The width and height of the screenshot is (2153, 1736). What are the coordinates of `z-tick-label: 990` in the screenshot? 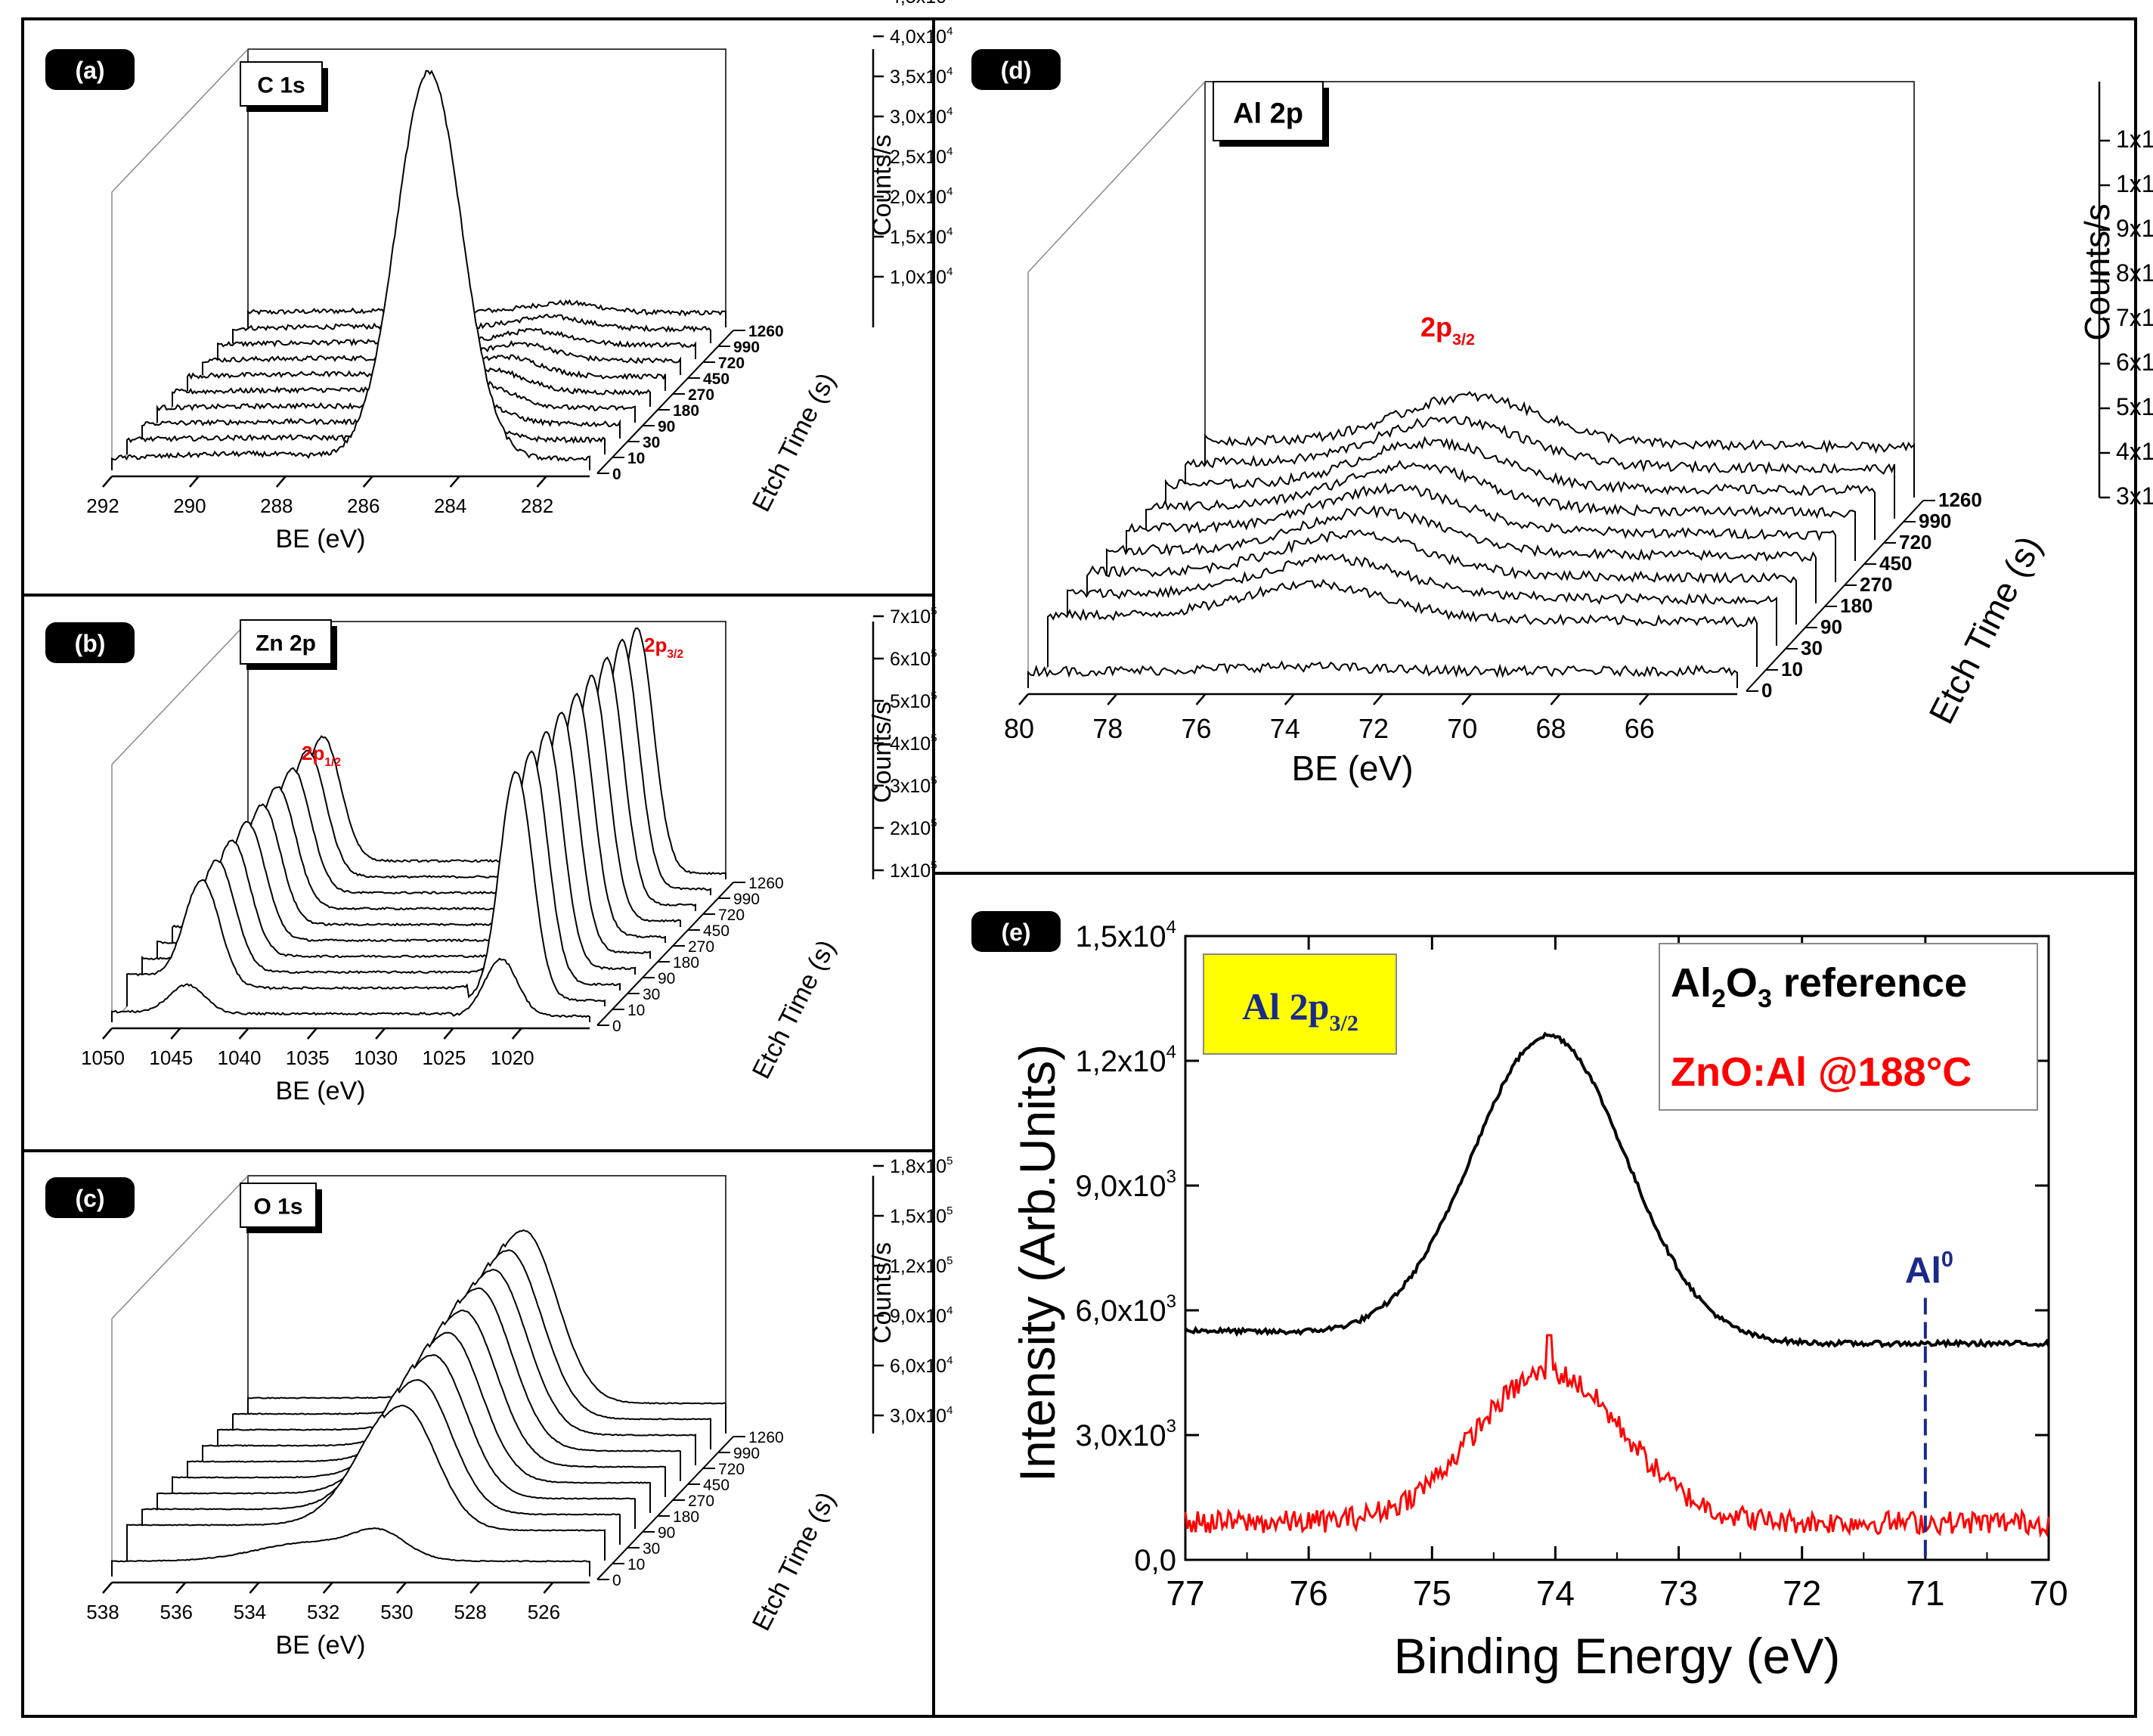 It's located at (1935, 521).